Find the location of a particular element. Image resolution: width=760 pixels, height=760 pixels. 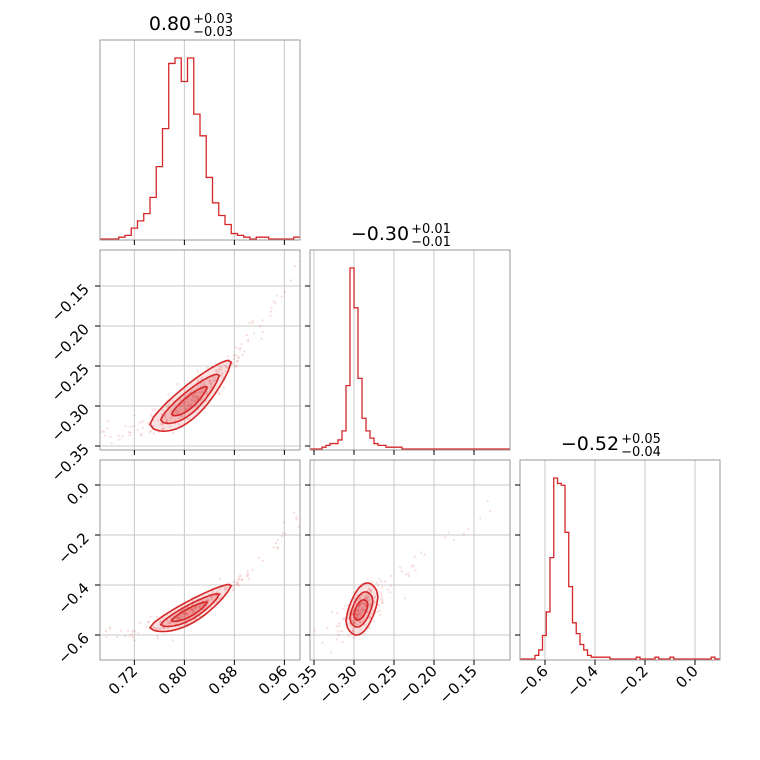

y-tick-label: −0.4 is located at coordinates (73, 598).